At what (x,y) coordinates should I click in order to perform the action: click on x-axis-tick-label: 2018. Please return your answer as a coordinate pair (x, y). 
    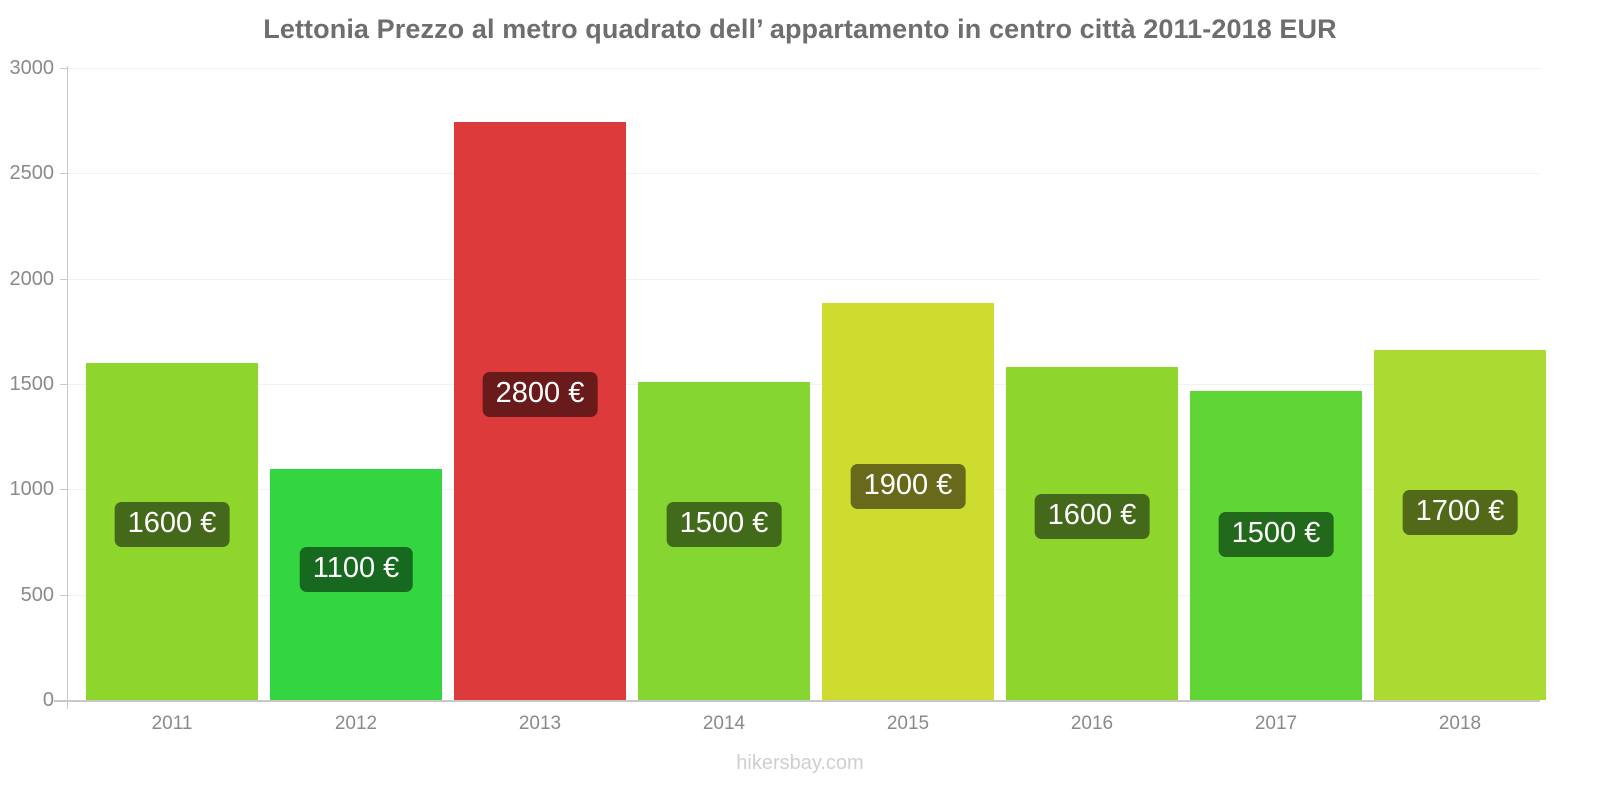
    Looking at the image, I should click on (1460, 723).